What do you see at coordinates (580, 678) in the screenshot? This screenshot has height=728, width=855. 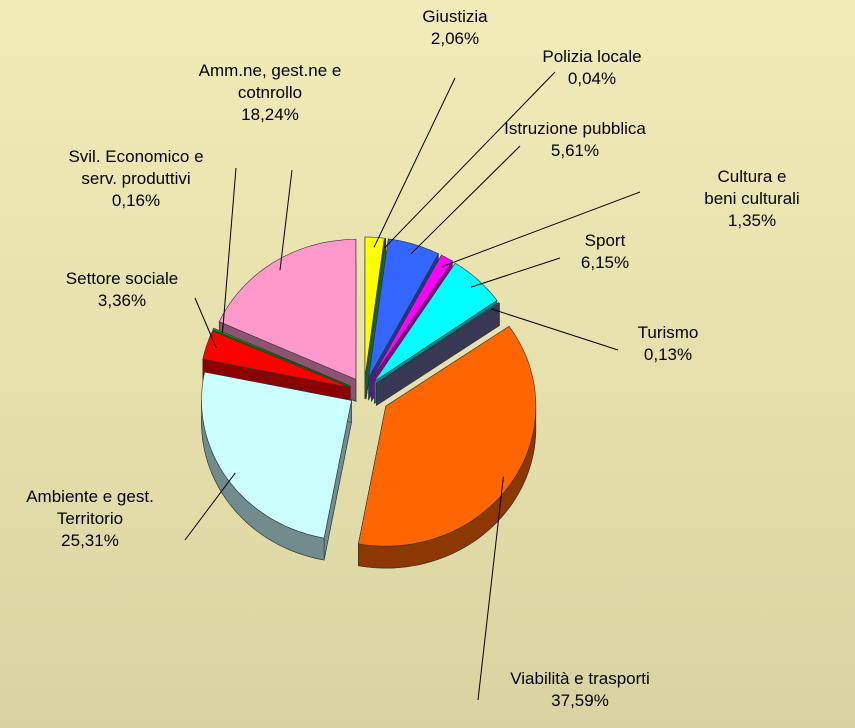 I see `category-label: Viabilità e trasporti` at bounding box center [580, 678].